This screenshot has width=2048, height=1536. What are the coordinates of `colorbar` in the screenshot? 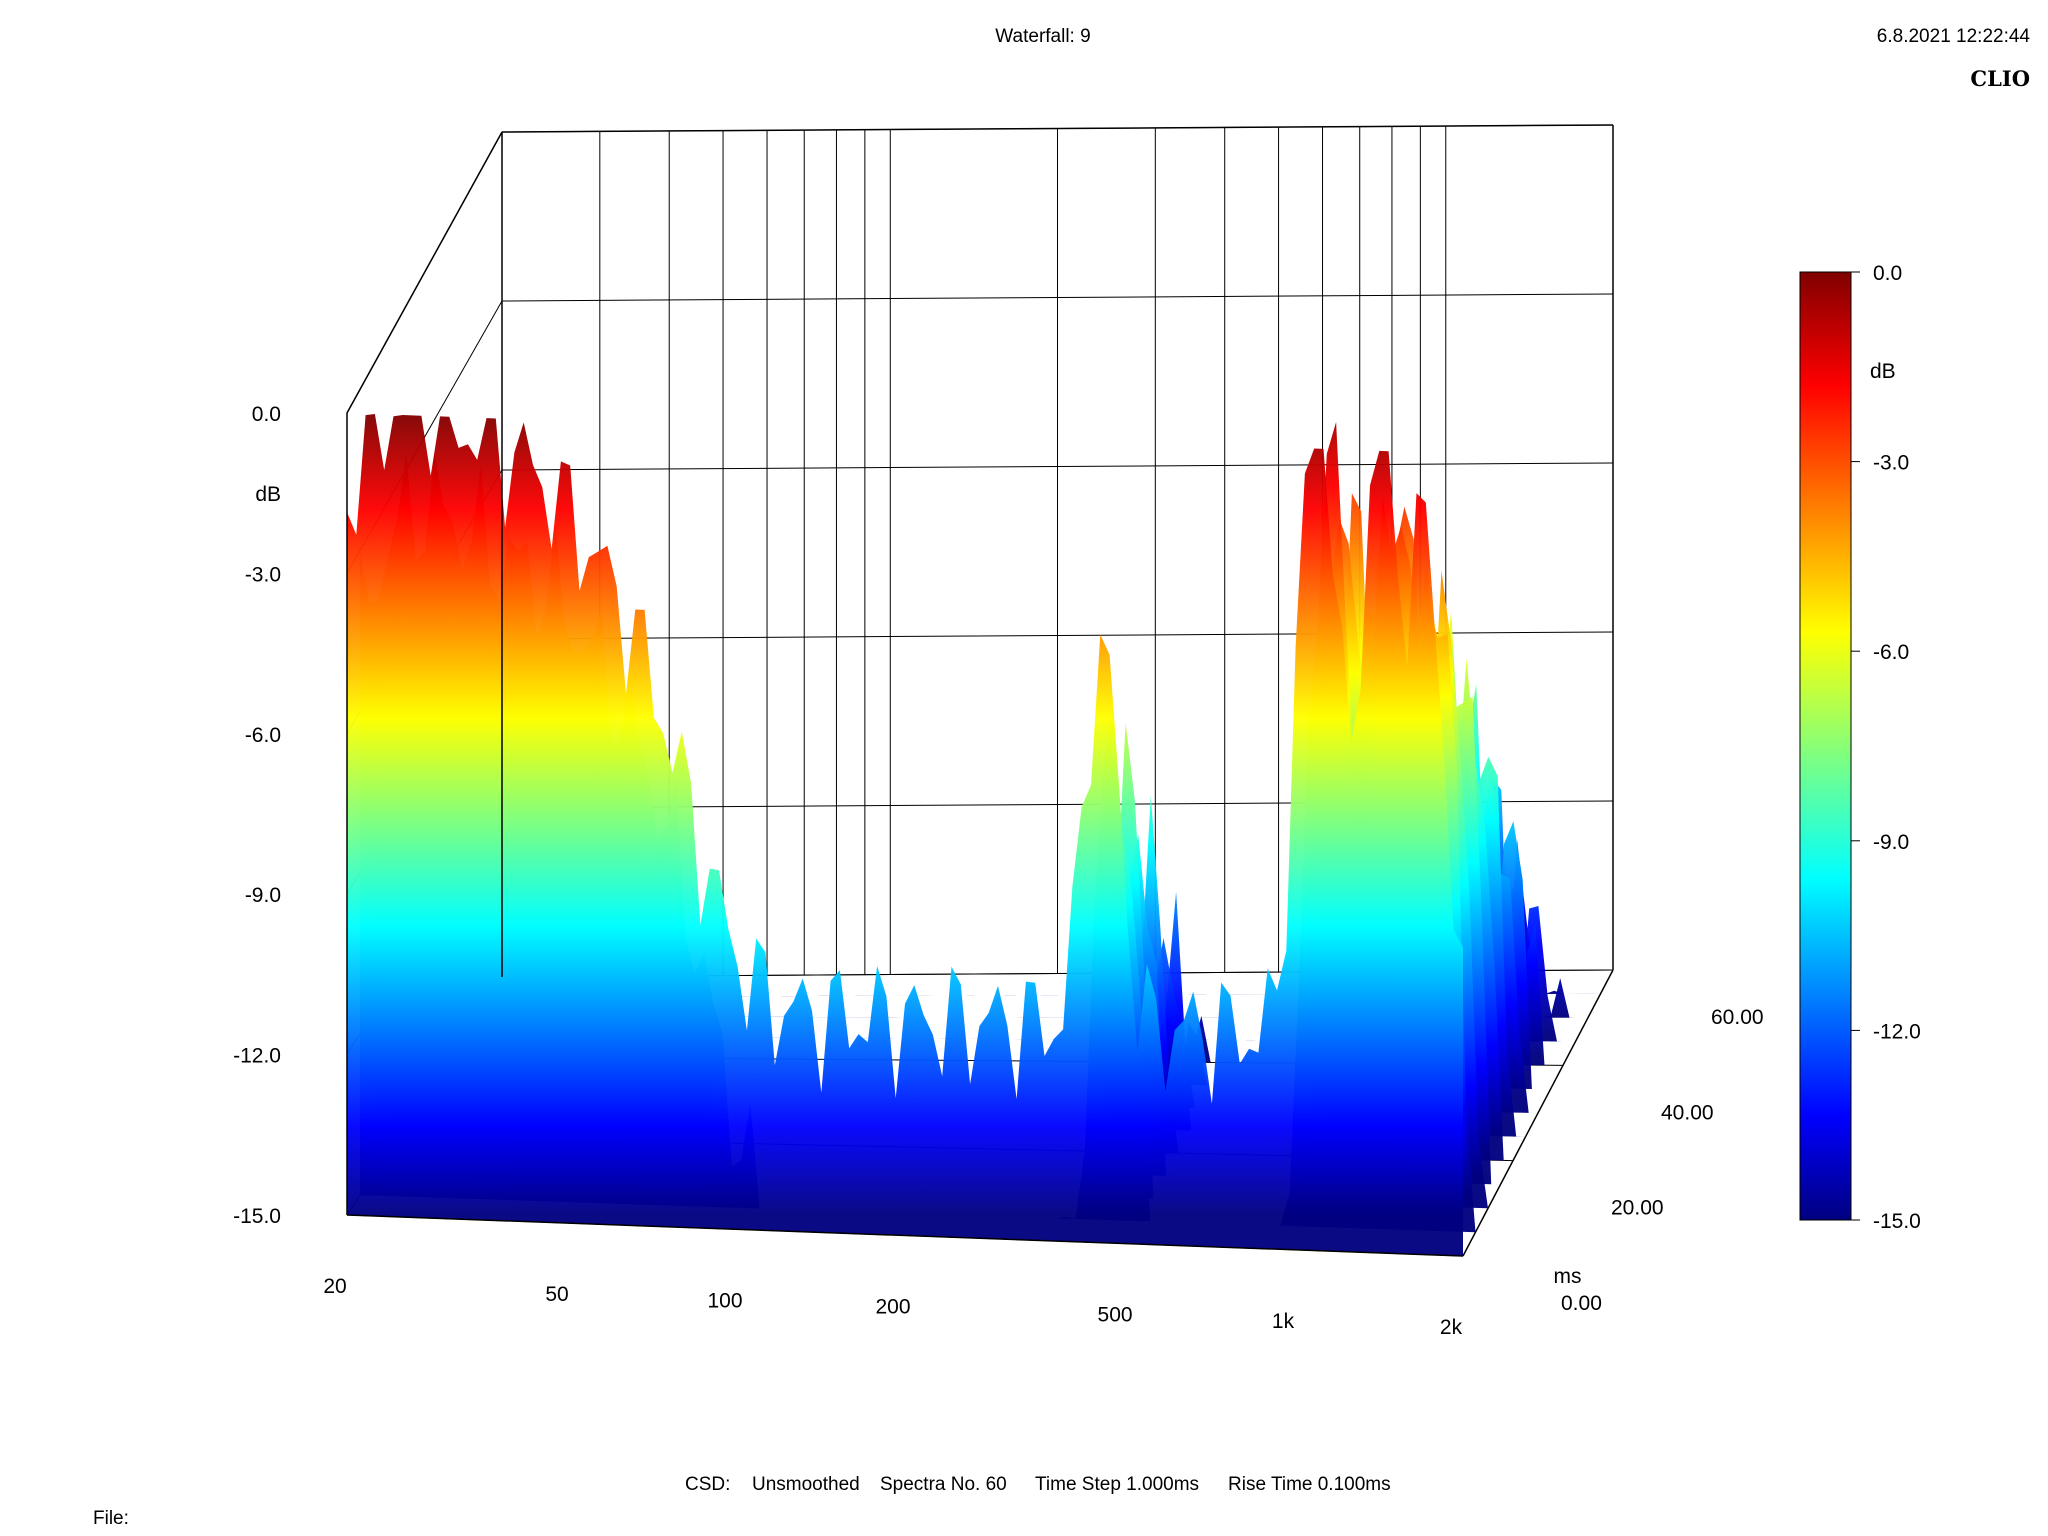 It's located at (1825, 746).